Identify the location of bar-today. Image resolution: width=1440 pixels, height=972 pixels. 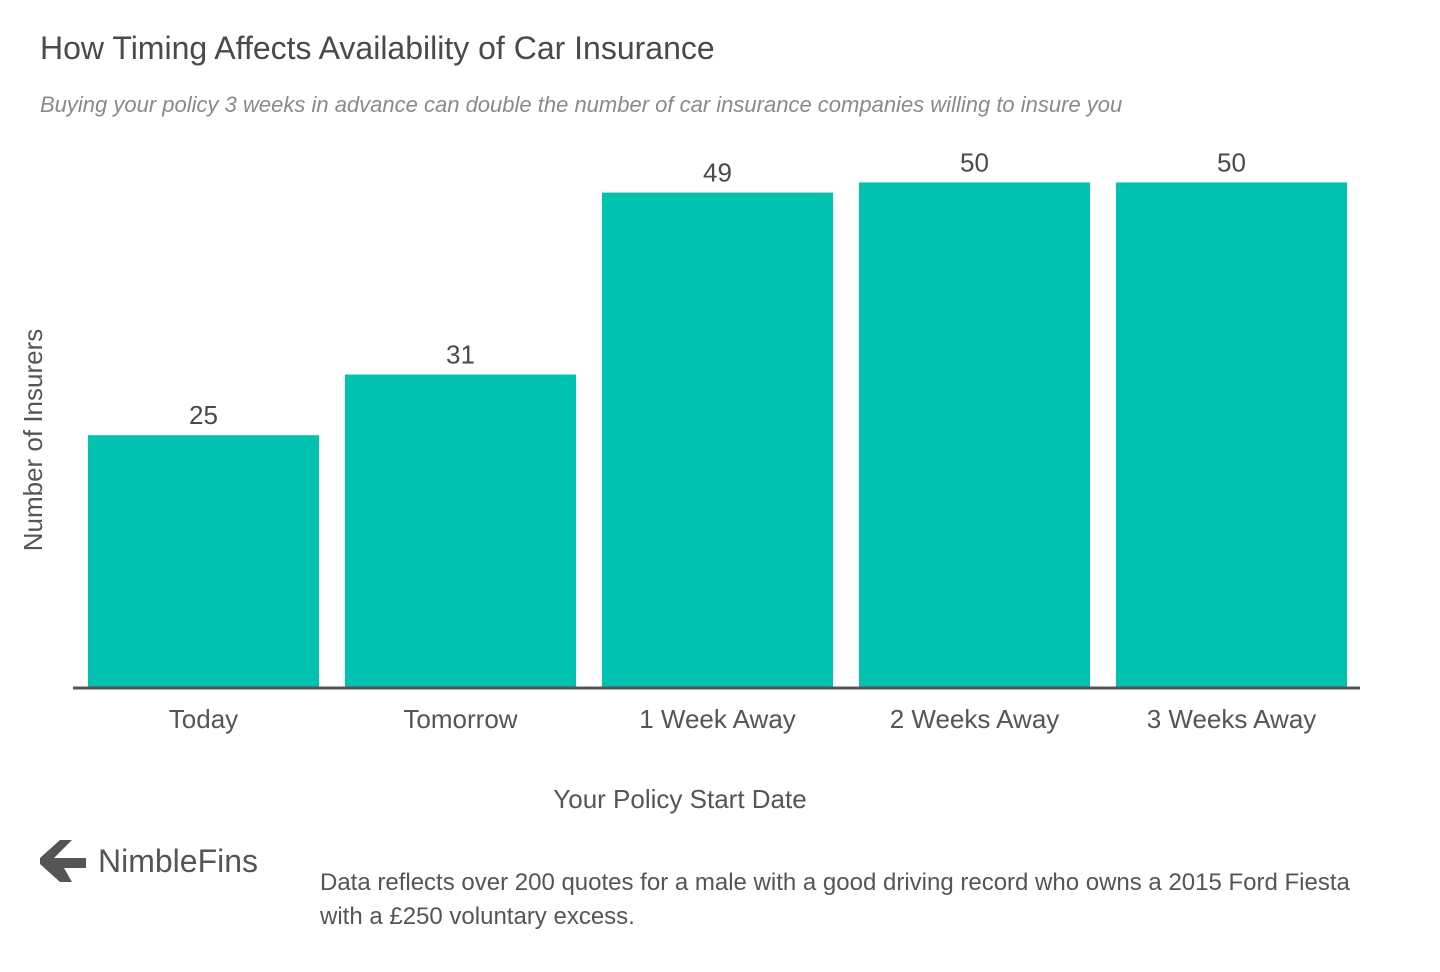
(203, 561).